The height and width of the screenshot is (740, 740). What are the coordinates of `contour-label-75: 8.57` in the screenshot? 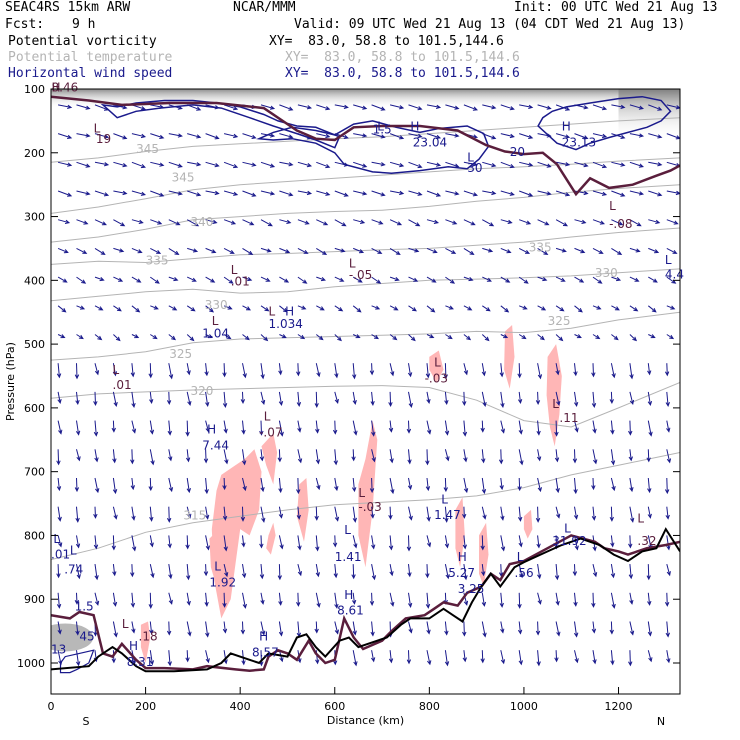 It's located at (265, 653).